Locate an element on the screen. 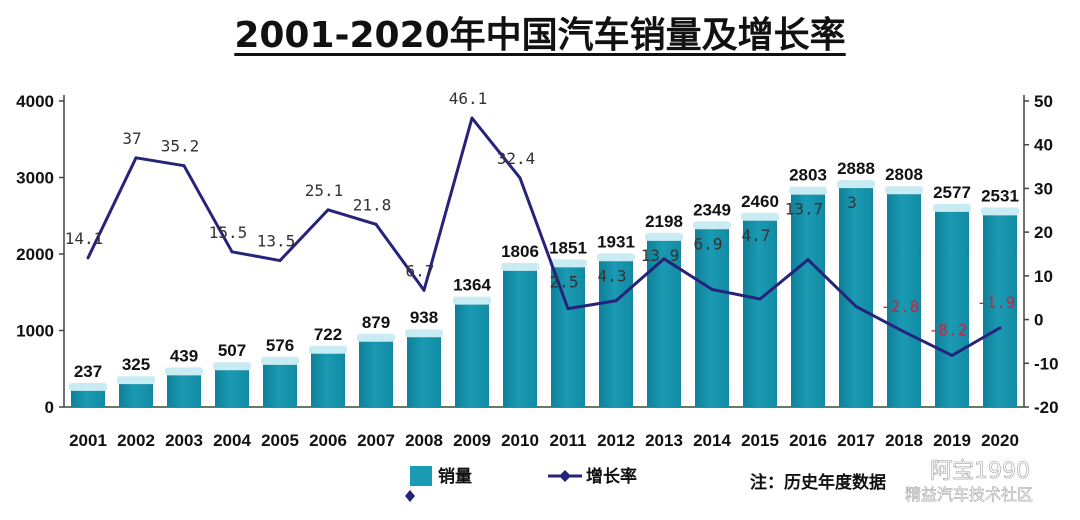  bar-2007 is located at coordinates (376, 373).